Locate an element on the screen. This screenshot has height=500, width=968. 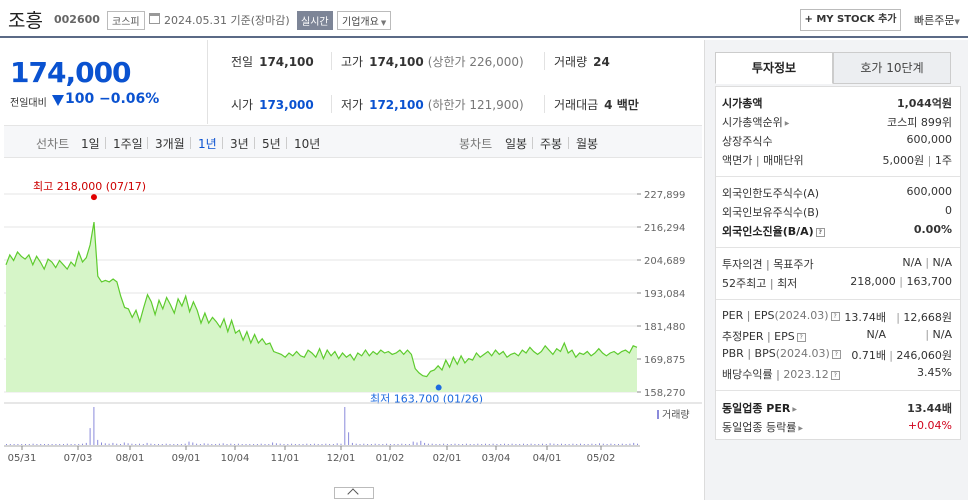
low-price: 저가 172,100 (하한가 121,900) is located at coordinates (432, 104).